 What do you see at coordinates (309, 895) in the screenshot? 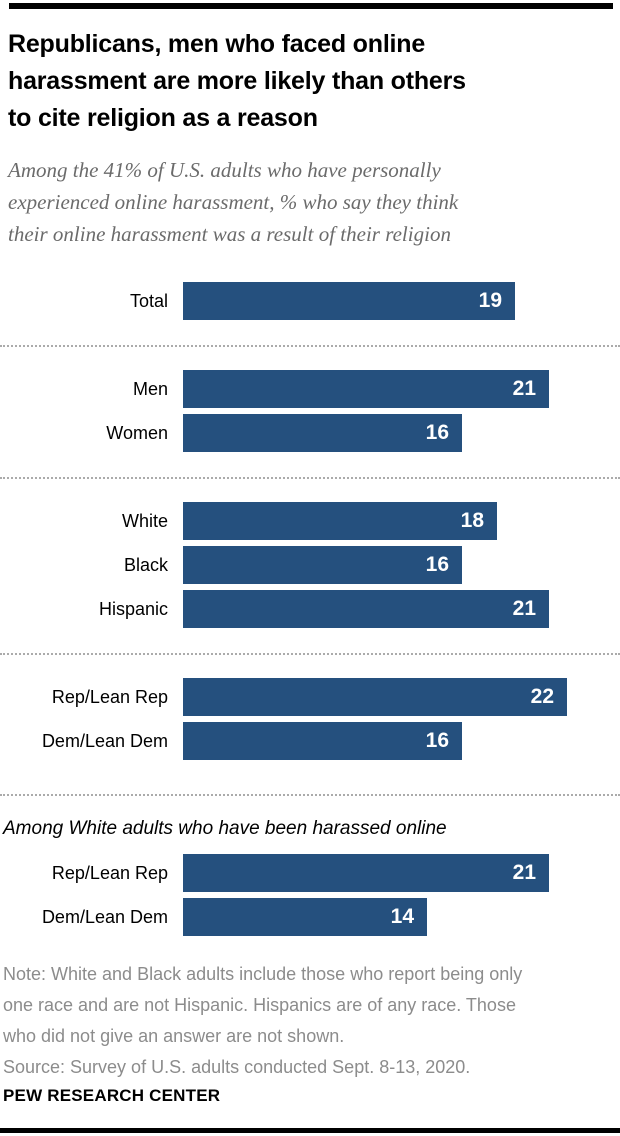
I see `bar-group: Rep/Lean Rep 21 Dem/Lean Dem 14` at bounding box center [309, 895].